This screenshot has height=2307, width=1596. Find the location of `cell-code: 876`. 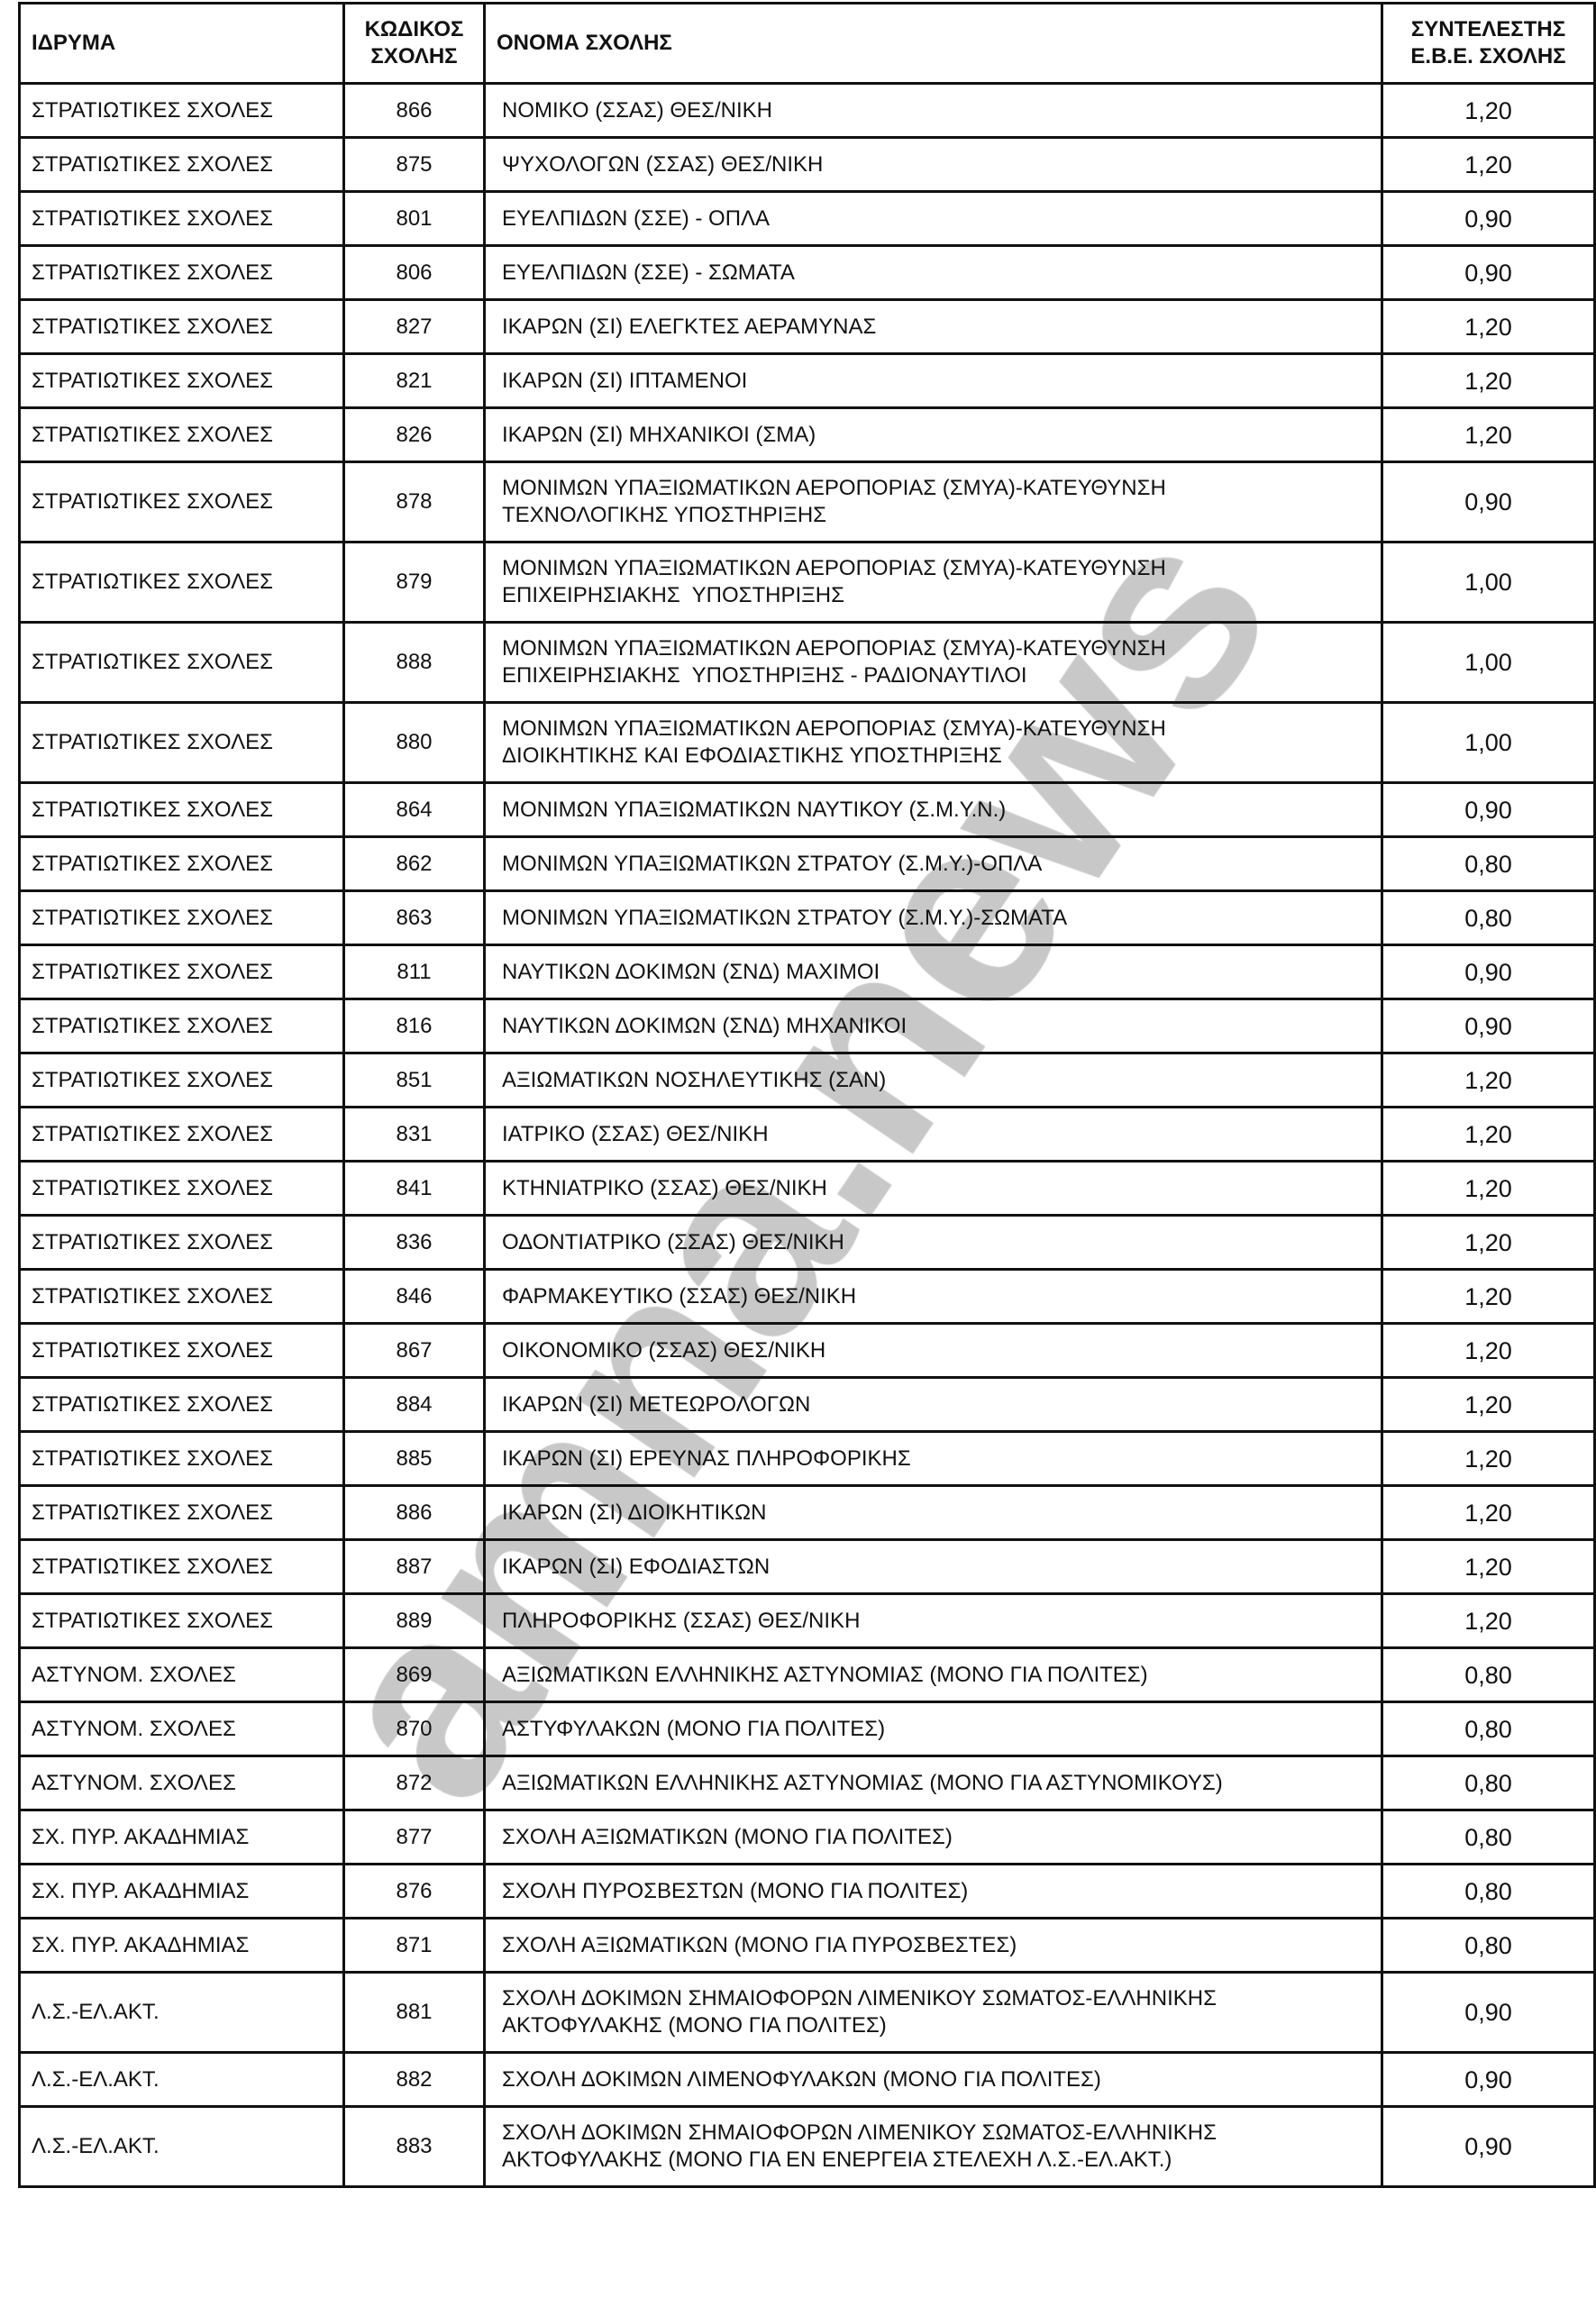

cell-code: 876 is located at coordinates (414, 1891).